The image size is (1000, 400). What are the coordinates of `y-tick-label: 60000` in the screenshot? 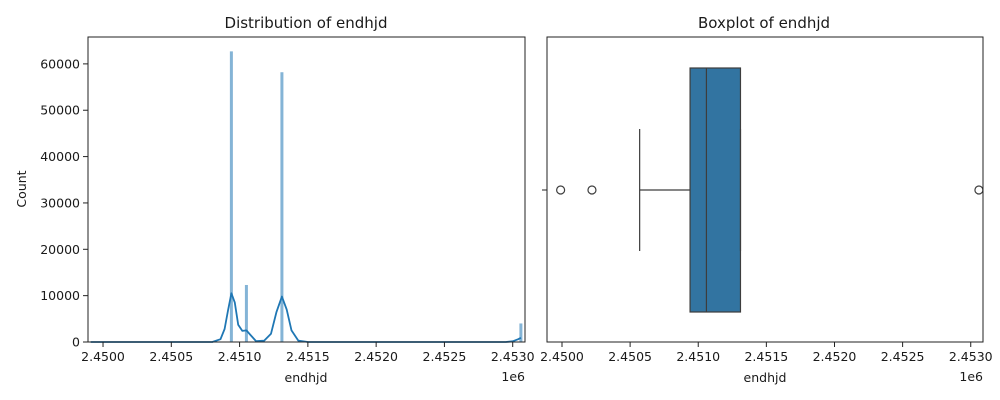 It's located at (60, 63).